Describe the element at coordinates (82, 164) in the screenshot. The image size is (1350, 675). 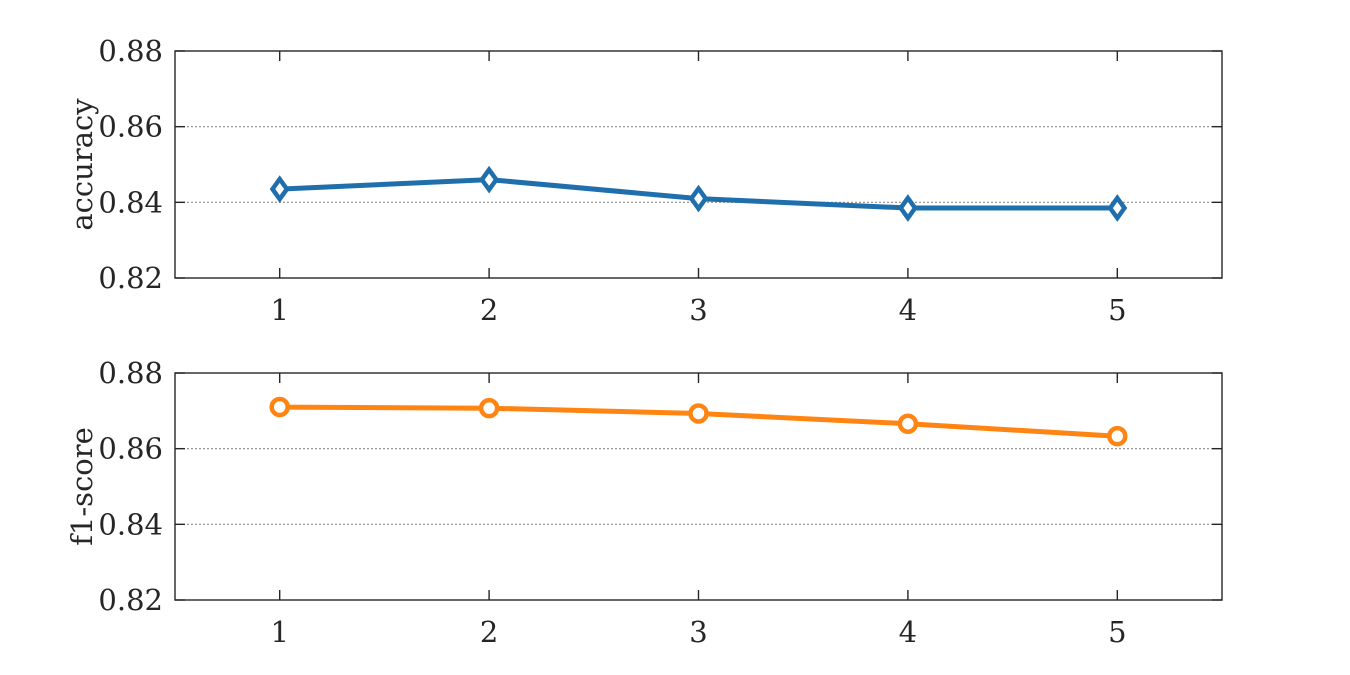
I see `y-axis-label: accuracy` at that location.